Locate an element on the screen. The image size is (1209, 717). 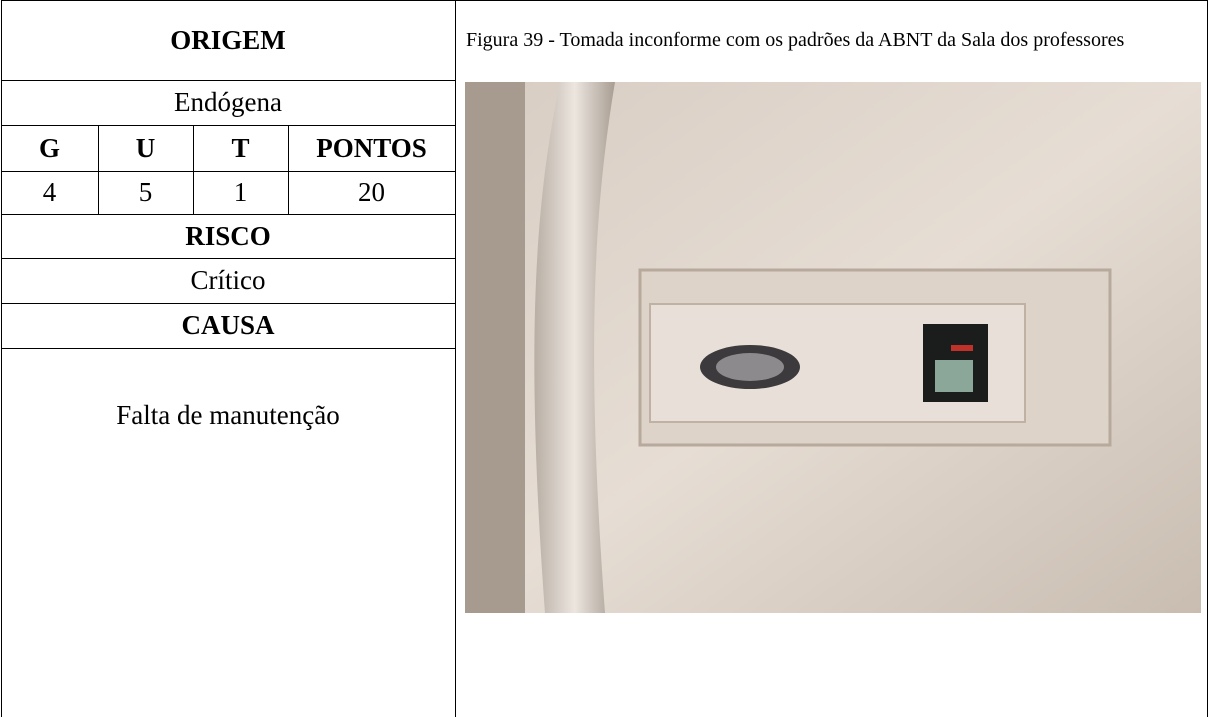
risk-header: RISCO is located at coordinates (228, 235).